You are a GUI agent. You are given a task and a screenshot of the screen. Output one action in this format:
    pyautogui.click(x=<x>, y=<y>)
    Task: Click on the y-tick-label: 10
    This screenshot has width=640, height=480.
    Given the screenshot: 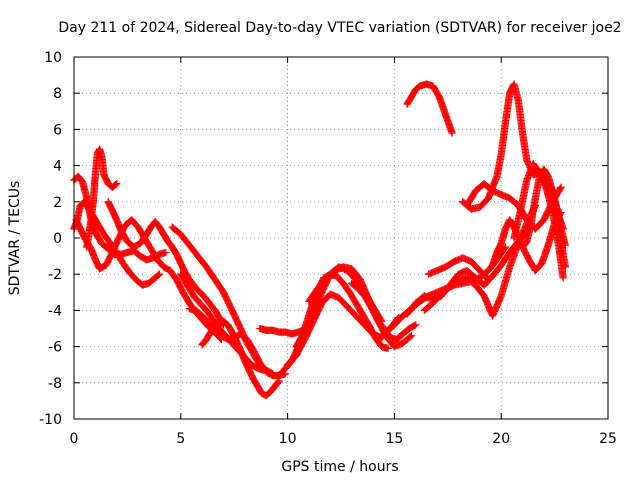 What is the action you would take?
    pyautogui.click(x=53, y=58)
    